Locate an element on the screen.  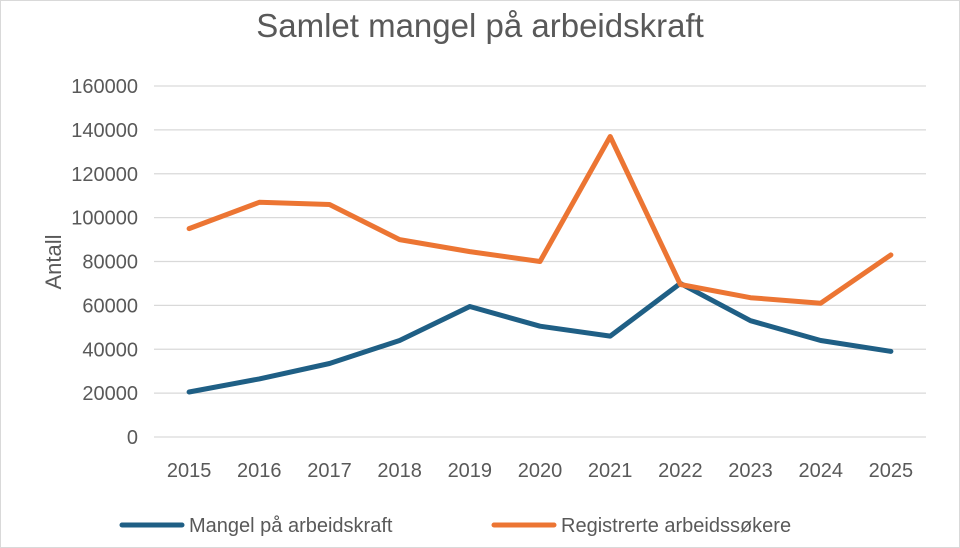
legend-label: Mangel på arbeidskraft is located at coordinates (291, 526).